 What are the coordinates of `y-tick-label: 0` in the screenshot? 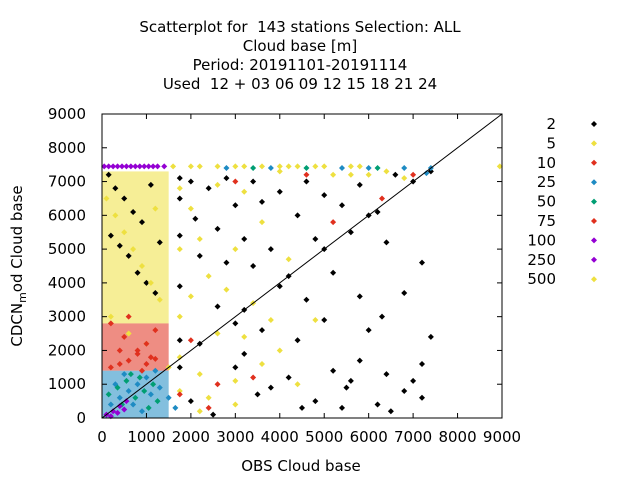 It's located at (81, 418).